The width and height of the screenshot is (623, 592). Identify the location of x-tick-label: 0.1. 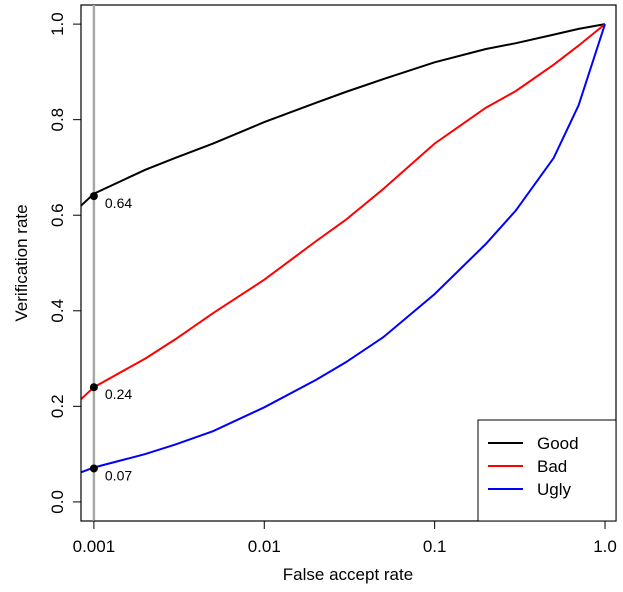
(435, 546).